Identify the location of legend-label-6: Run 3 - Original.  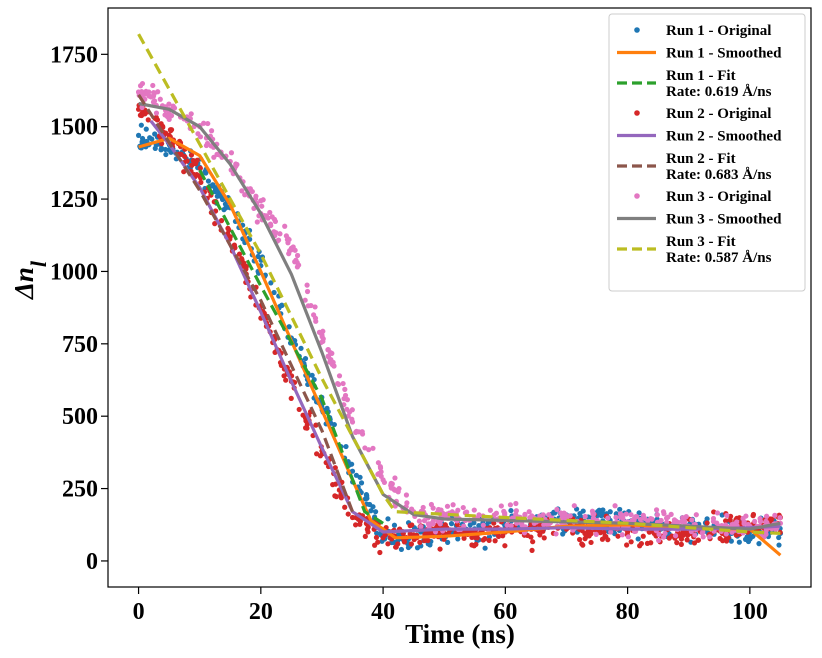
(718, 197).